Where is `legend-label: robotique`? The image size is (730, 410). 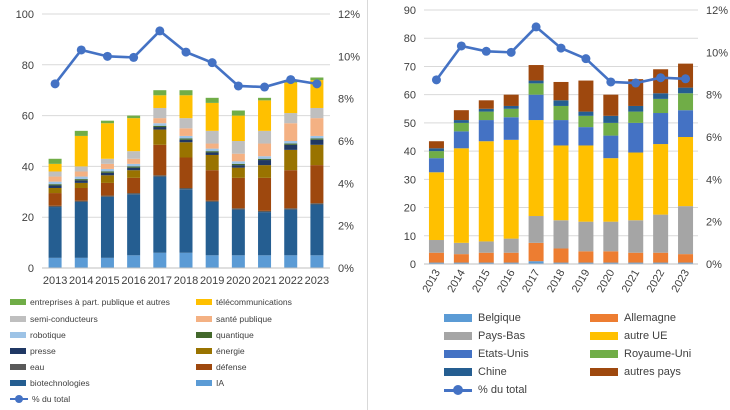
legend-label: robotique is located at coordinates (48, 335).